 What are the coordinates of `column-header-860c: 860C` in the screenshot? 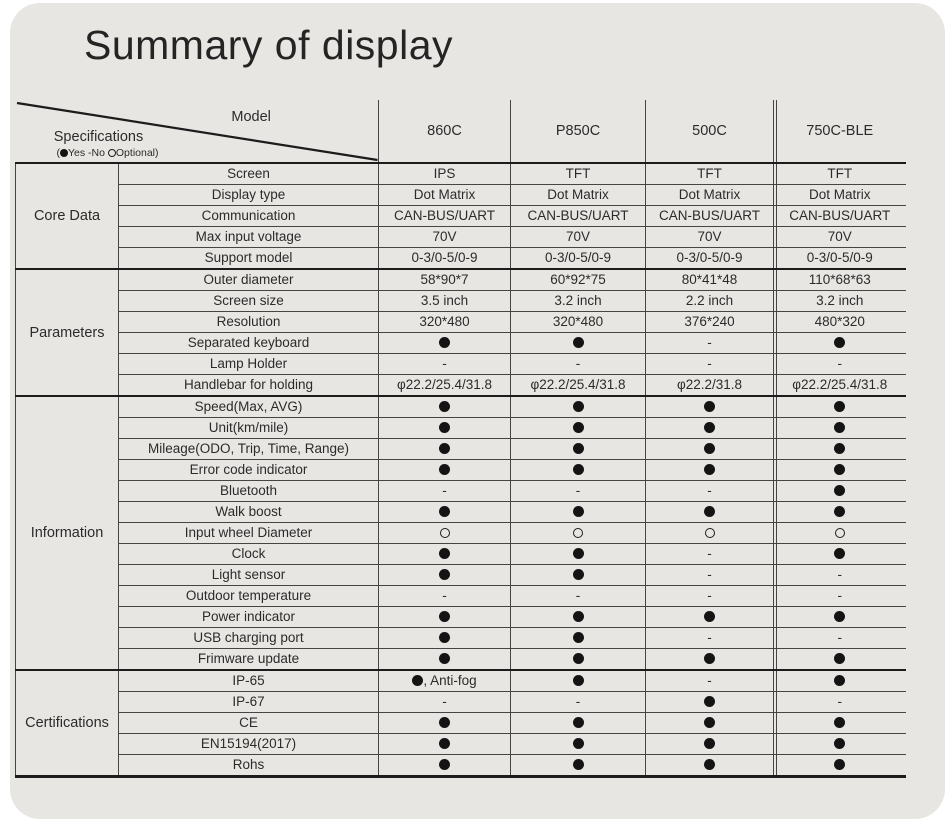 It's located at (444, 132).